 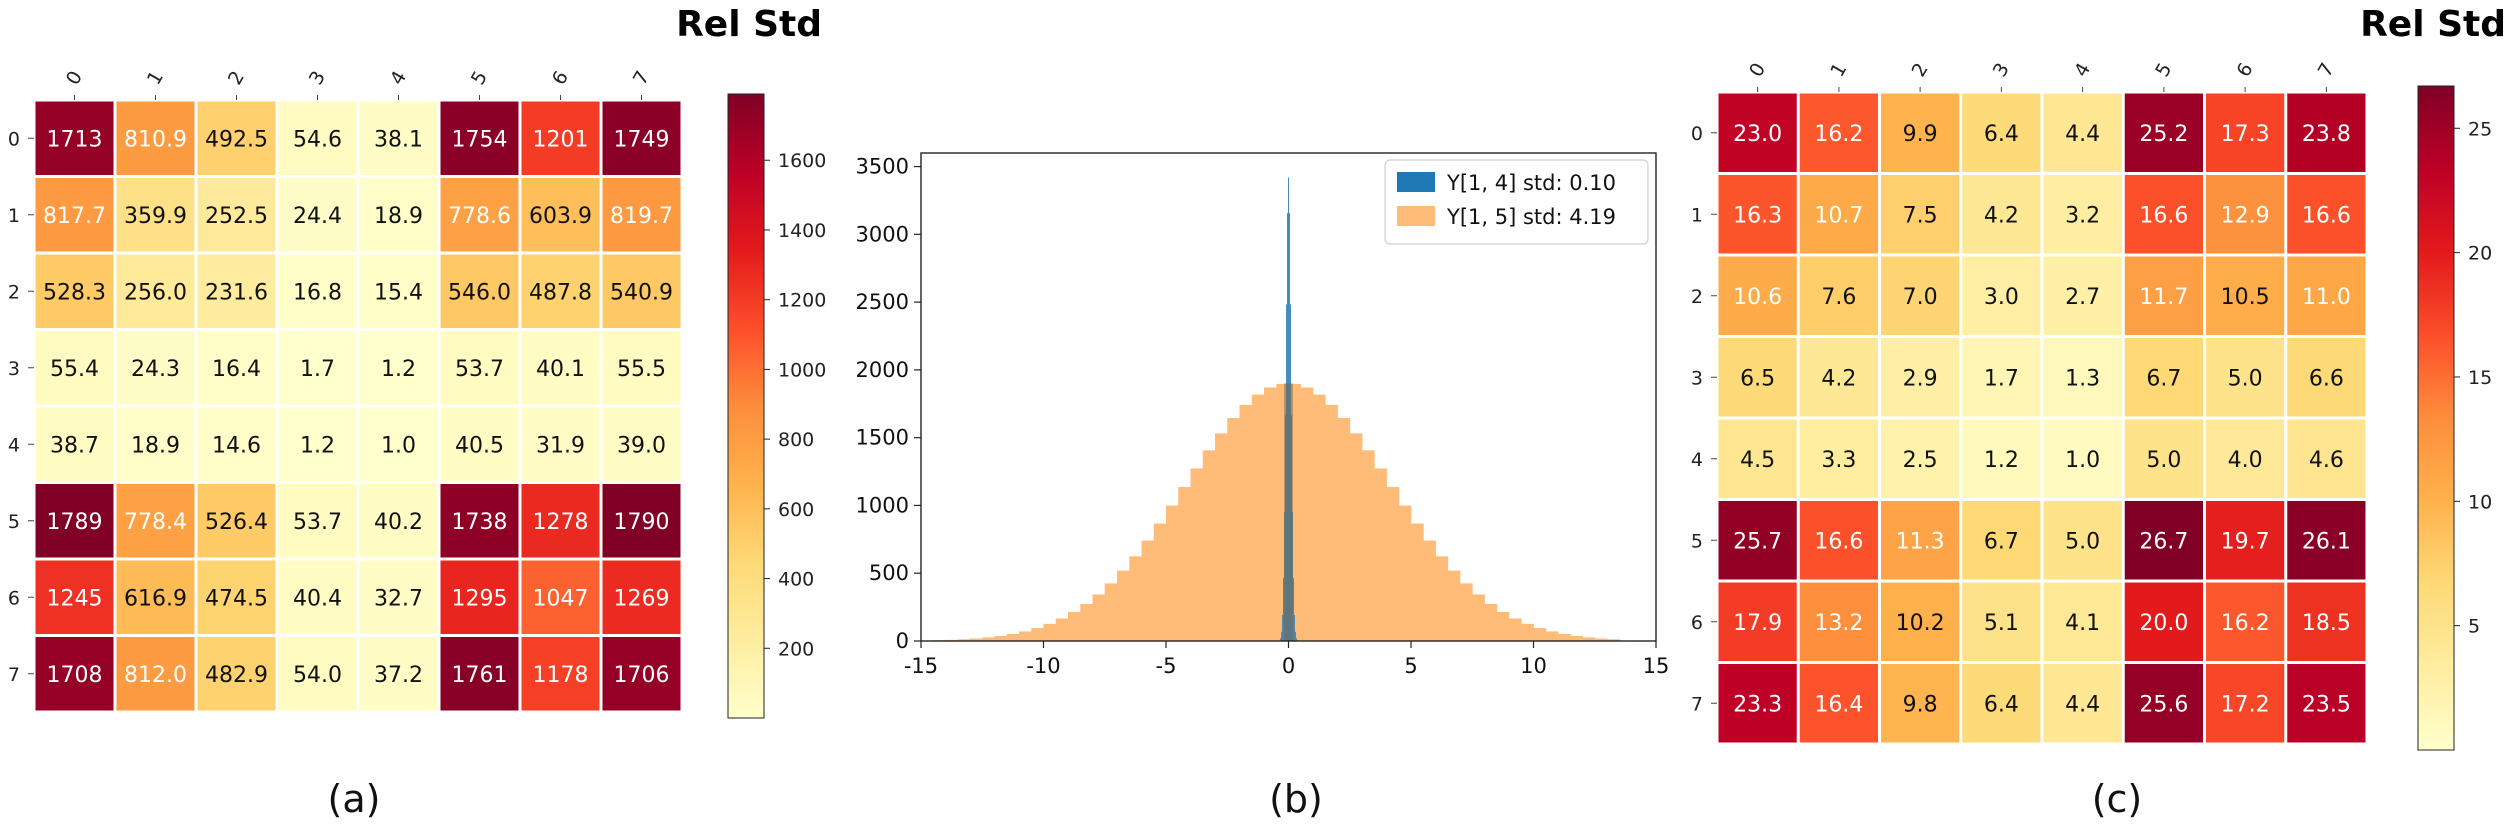 What do you see at coordinates (2082, 69) in the screenshot?
I see `x-tick-label: 4` at bounding box center [2082, 69].